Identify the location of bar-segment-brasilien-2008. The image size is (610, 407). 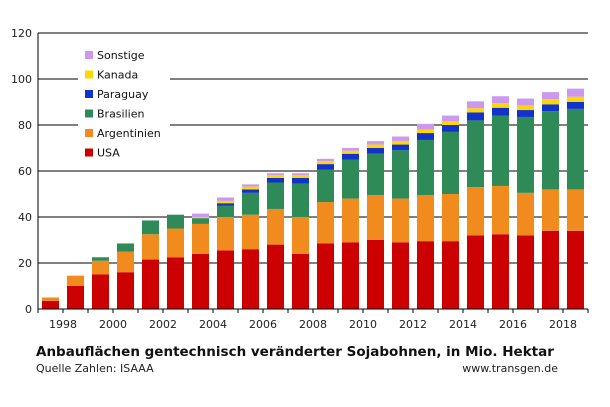
(325, 186).